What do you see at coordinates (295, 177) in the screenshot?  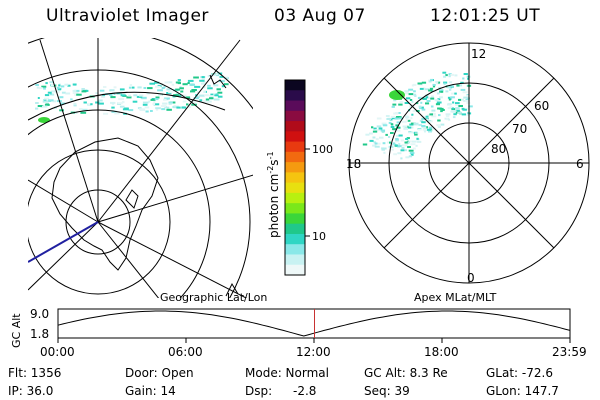 I see `colorbar-frame` at bounding box center [295, 177].